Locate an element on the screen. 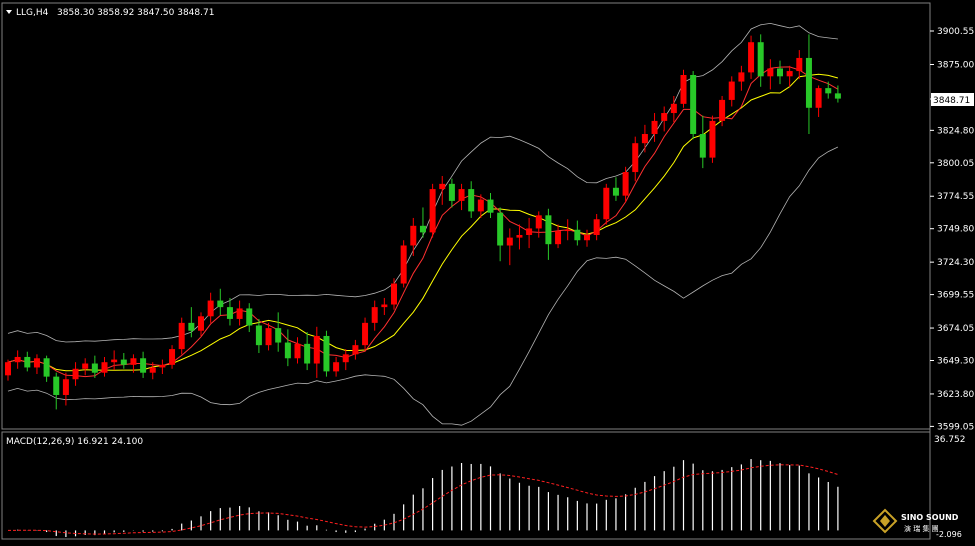  current-price-box is located at coordinates (952, 99).